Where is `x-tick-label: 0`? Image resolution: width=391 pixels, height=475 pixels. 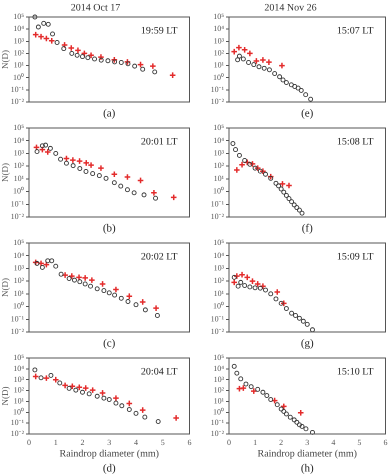 x-tick-label: 0 is located at coordinates (29, 443).